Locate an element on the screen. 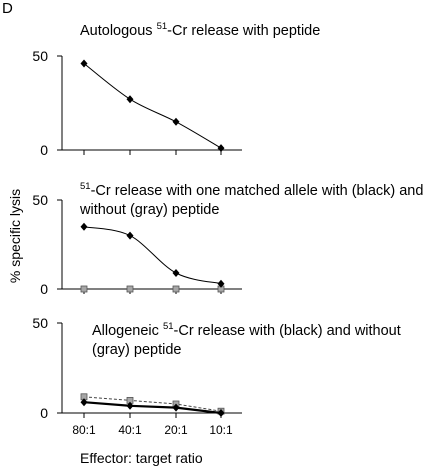 The width and height of the screenshot is (424, 471). x-tick-label: 80:1 is located at coordinates (84, 430).